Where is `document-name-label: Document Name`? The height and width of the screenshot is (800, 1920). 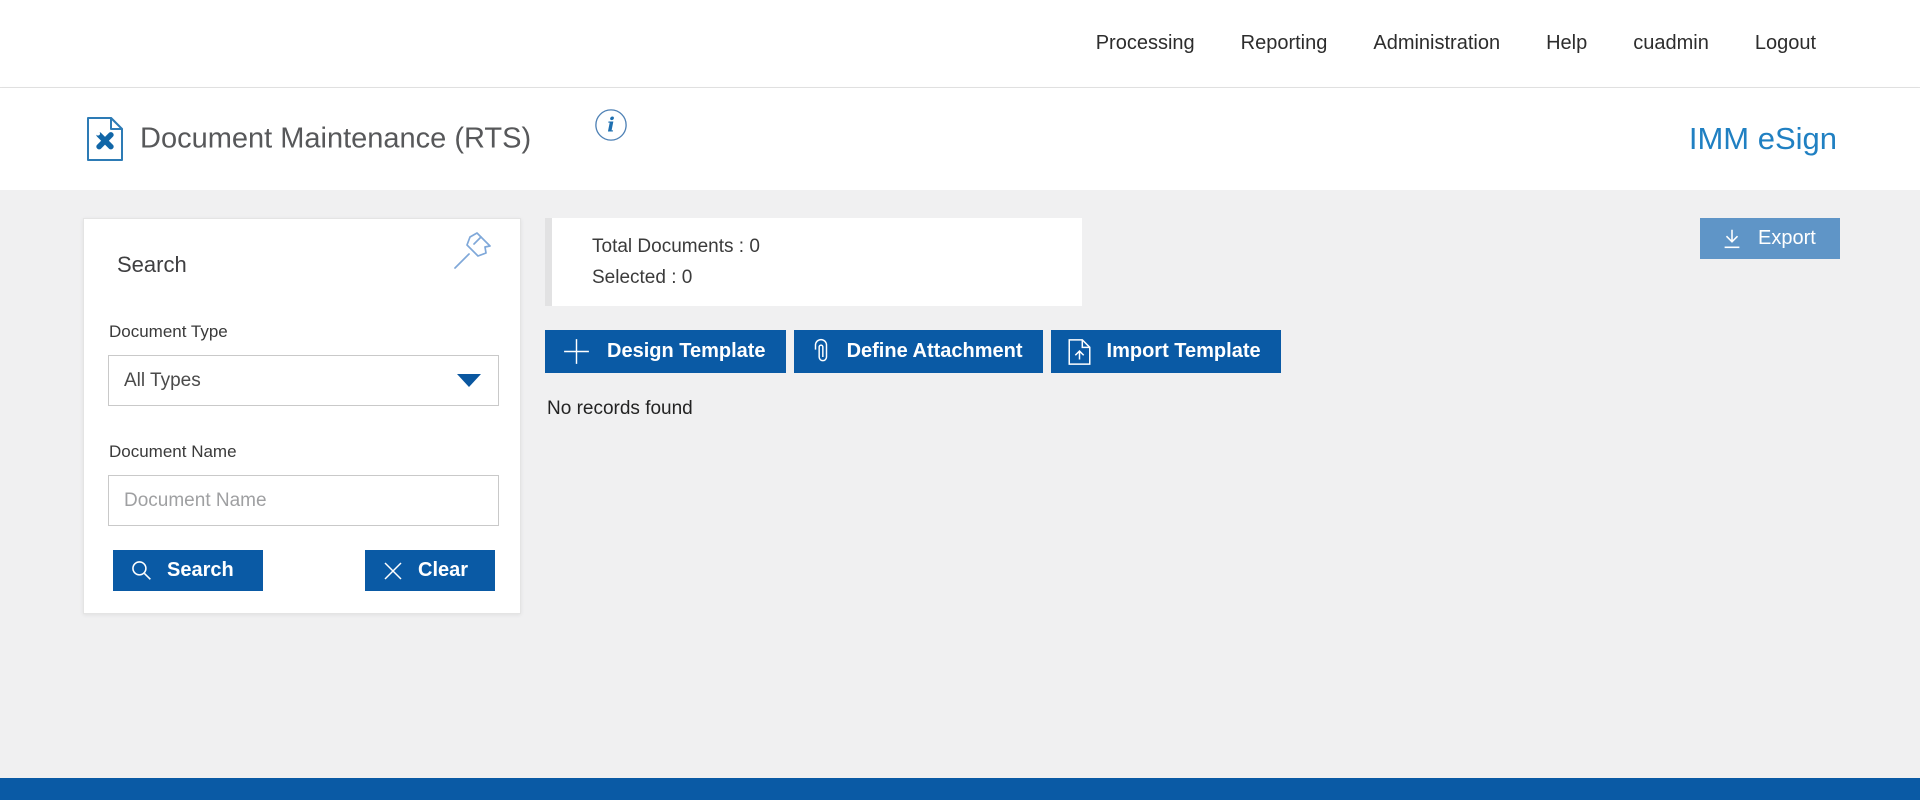 document-name-label: Document Name is located at coordinates (173, 451).